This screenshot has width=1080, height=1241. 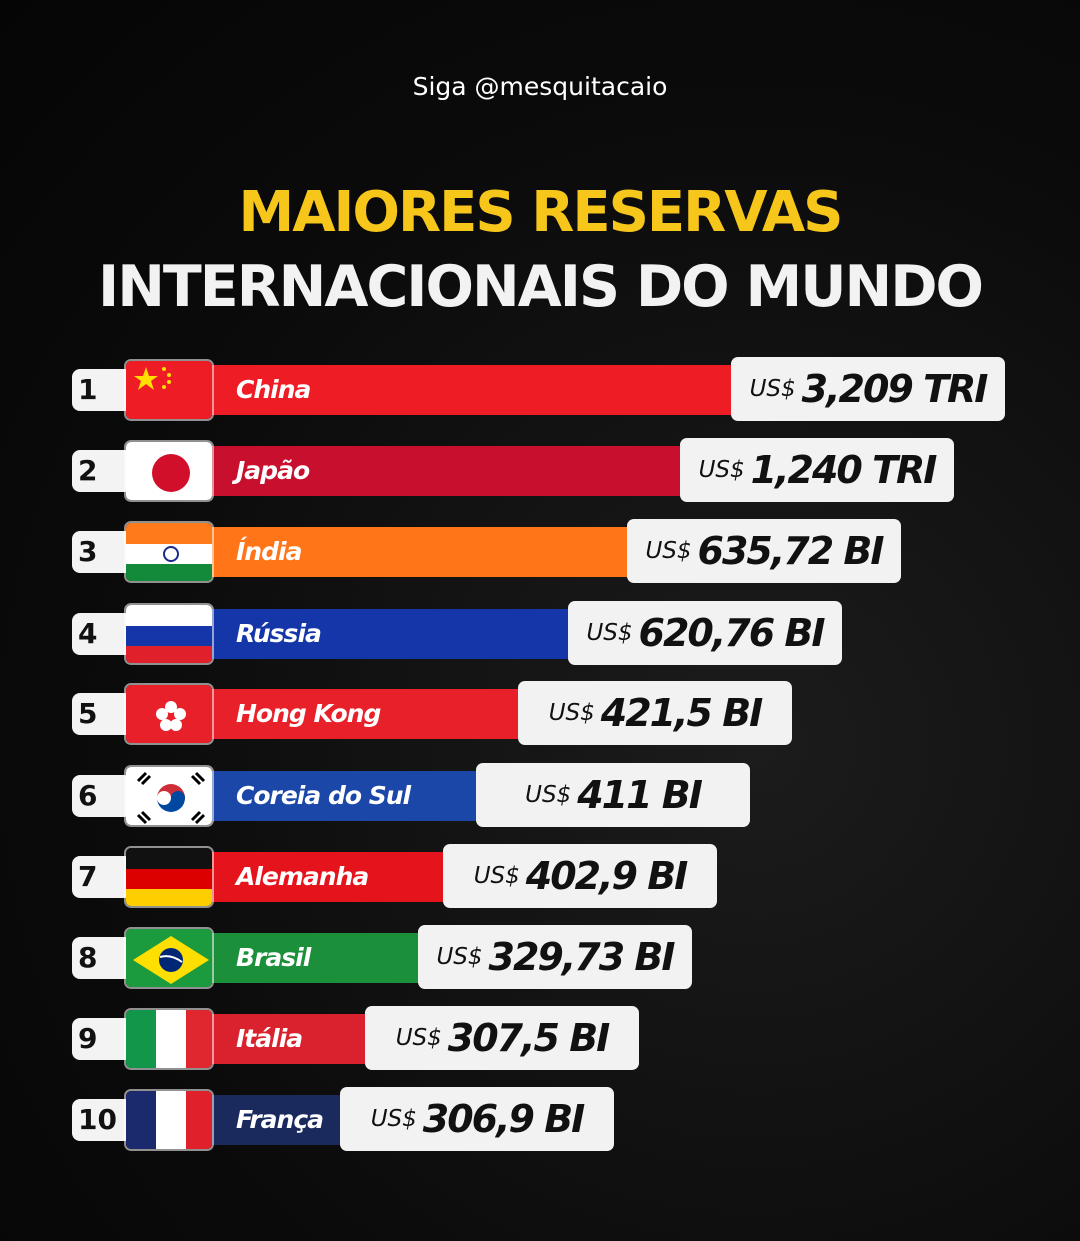 I want to click on japan-flag-icon, so click(x=169, y=471).